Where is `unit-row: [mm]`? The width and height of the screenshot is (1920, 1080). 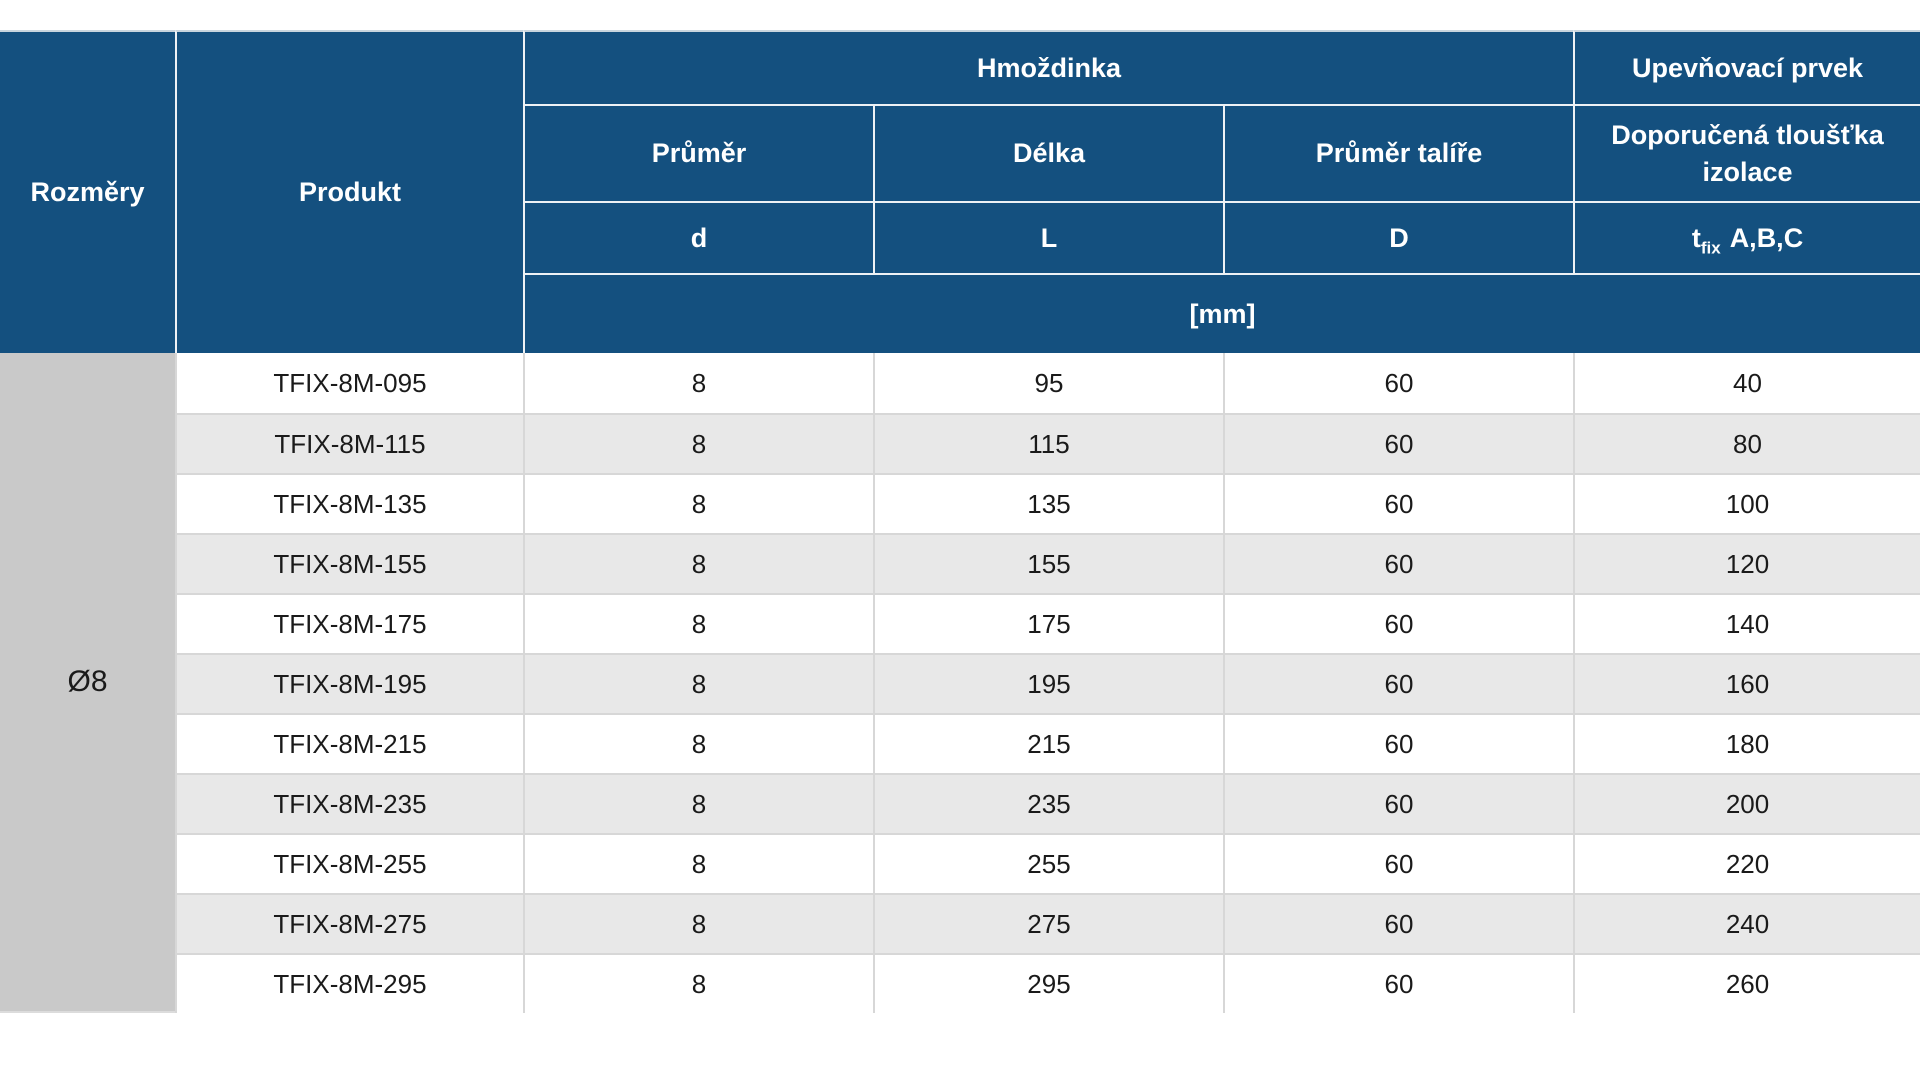
unit-row: [mm] is located at coordinates (960, 313).